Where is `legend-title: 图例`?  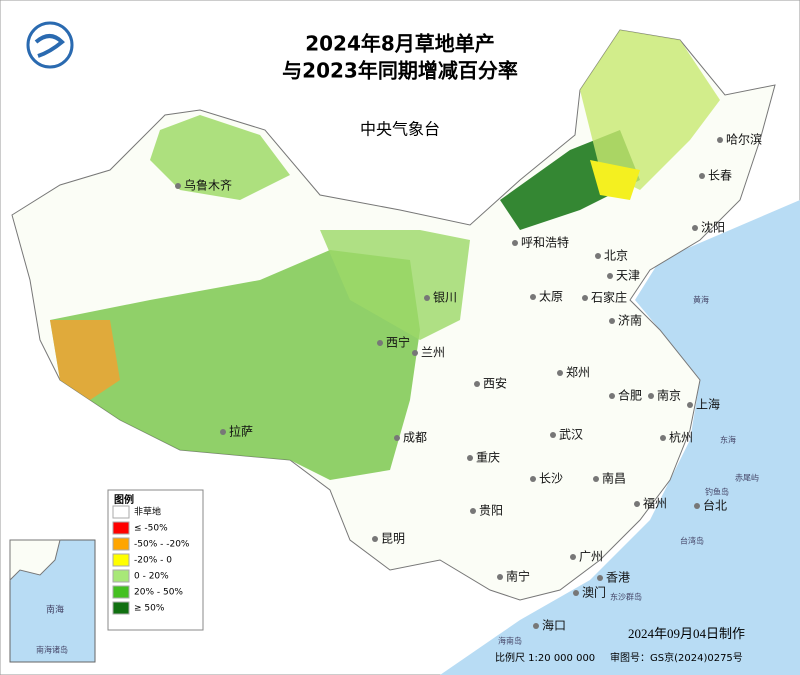
legend-title: 图例 is located at coordinates (124, 499).